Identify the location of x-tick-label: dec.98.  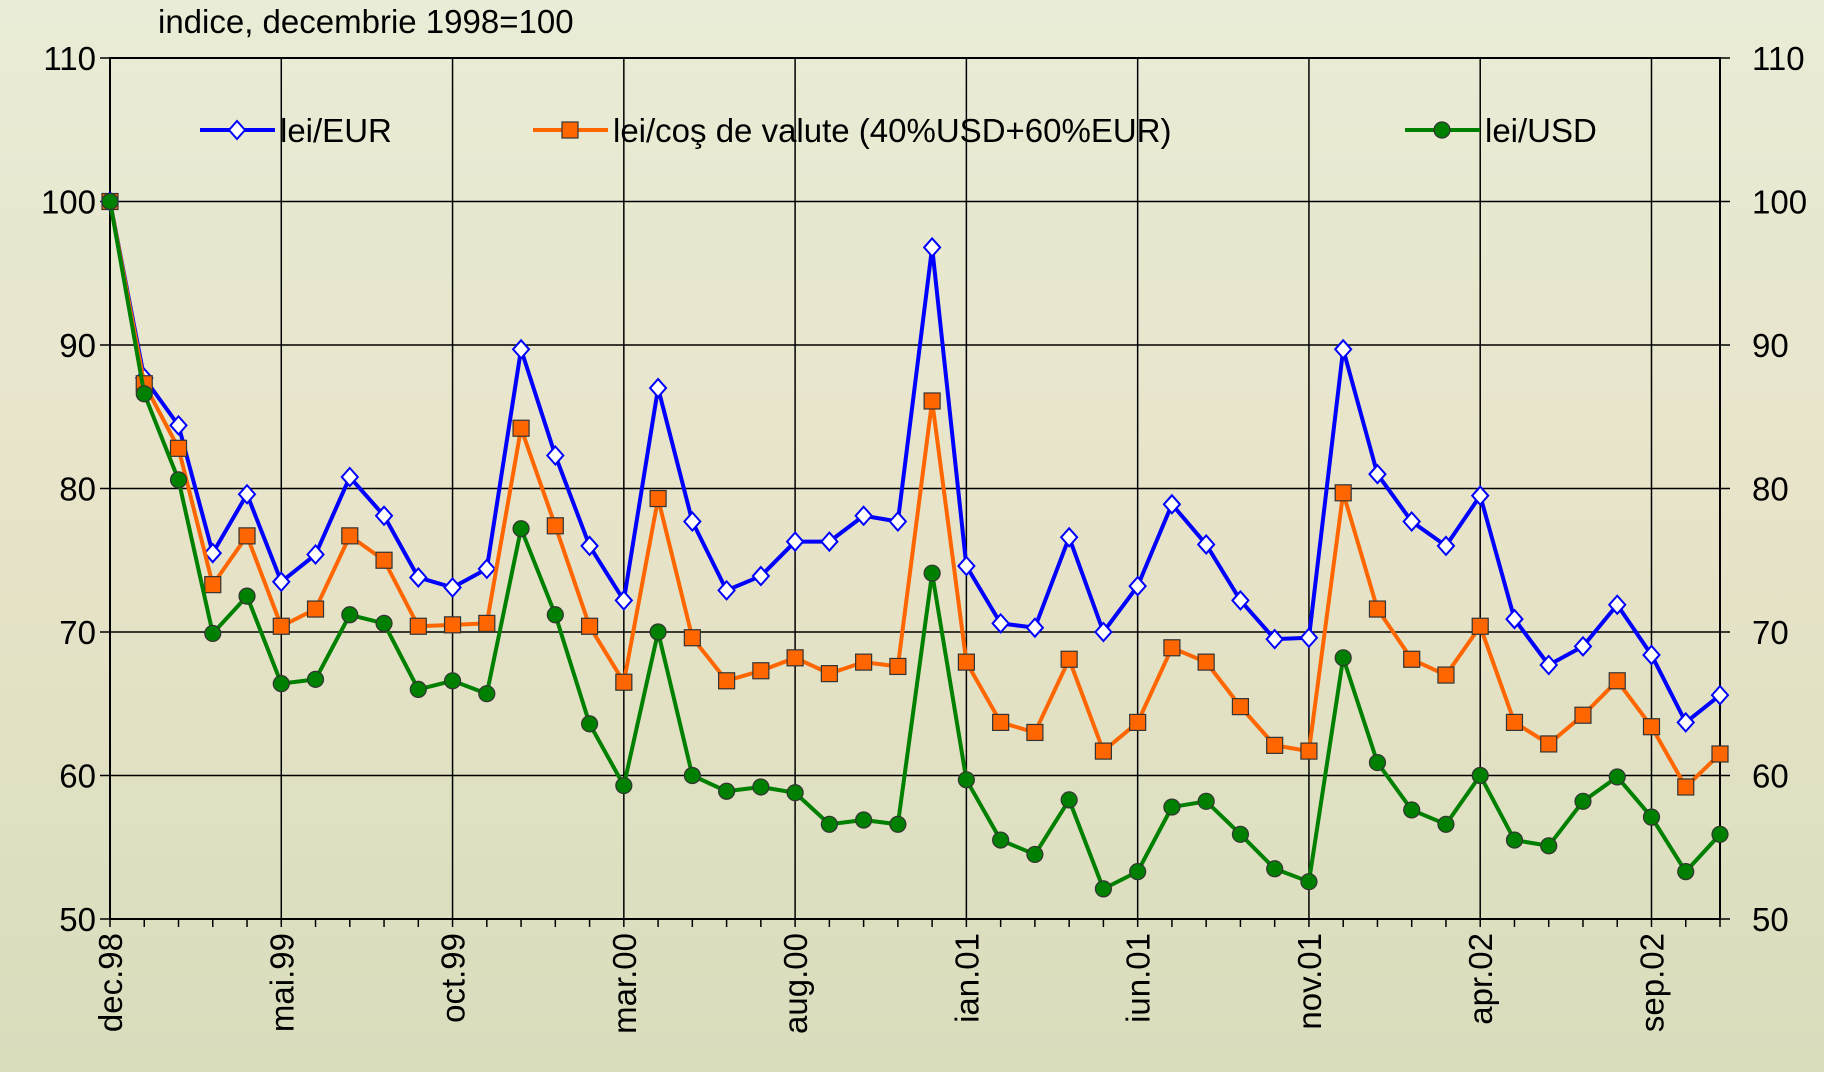
(110, 982).